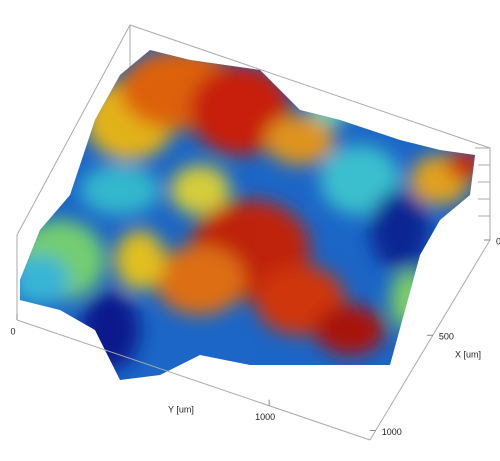 The image size is (500, 461). I want to click on x-tick-label: 1000, so click(392, 432).